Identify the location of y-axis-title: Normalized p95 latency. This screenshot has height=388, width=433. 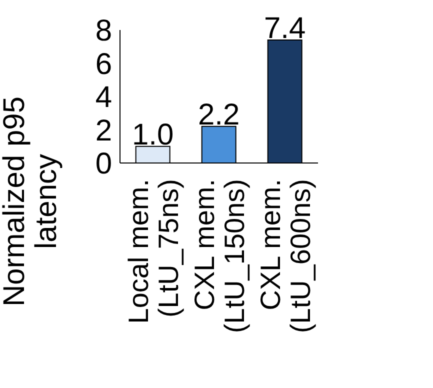
(31, 201).